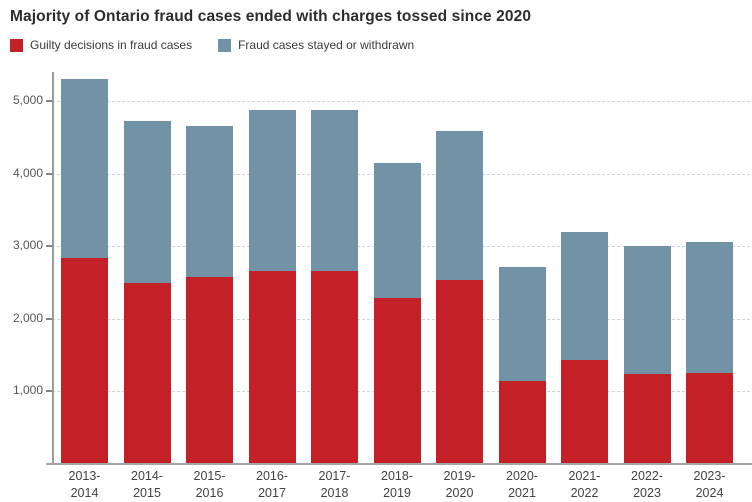 Image resolution: width=752 pixels, height=502 pixels. I want to click on x-axis-label-line1: 2020-, so click(522, 476).